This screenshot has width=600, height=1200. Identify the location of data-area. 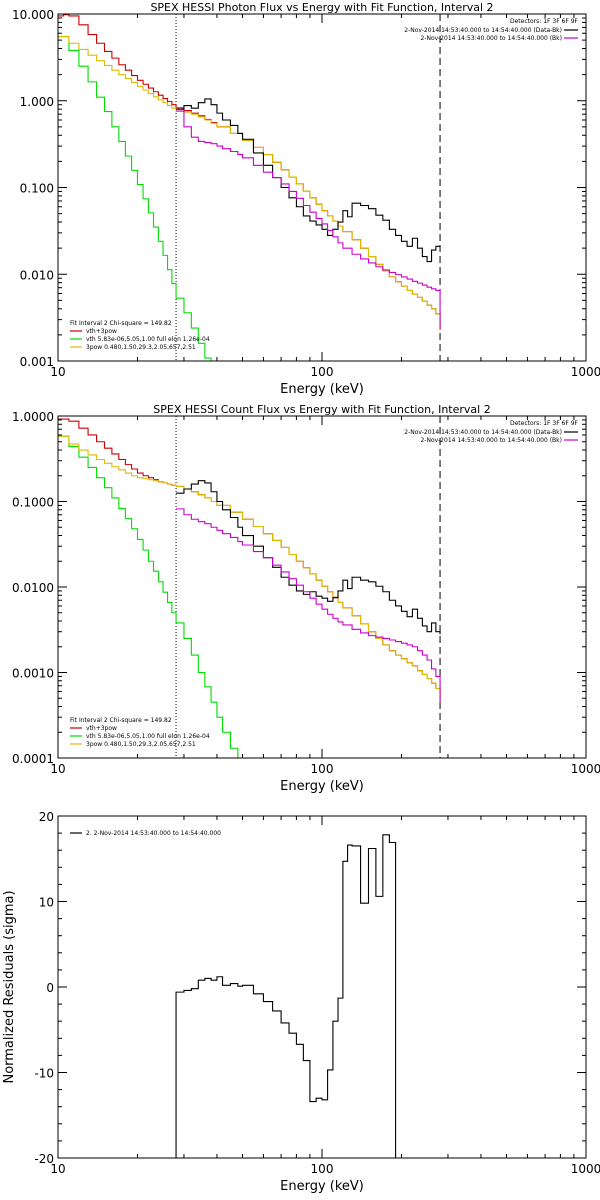
(308, 996).